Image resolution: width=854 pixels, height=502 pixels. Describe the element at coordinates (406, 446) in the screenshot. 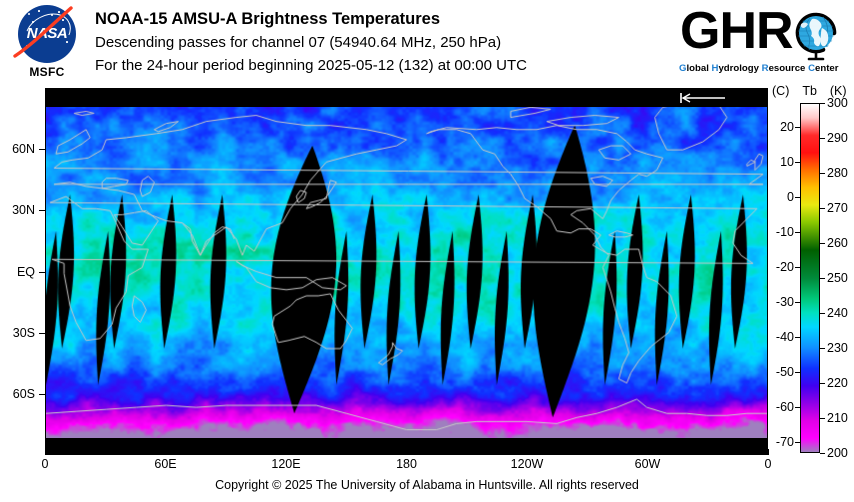

I see `map-bottom-nodata-band` at that location.